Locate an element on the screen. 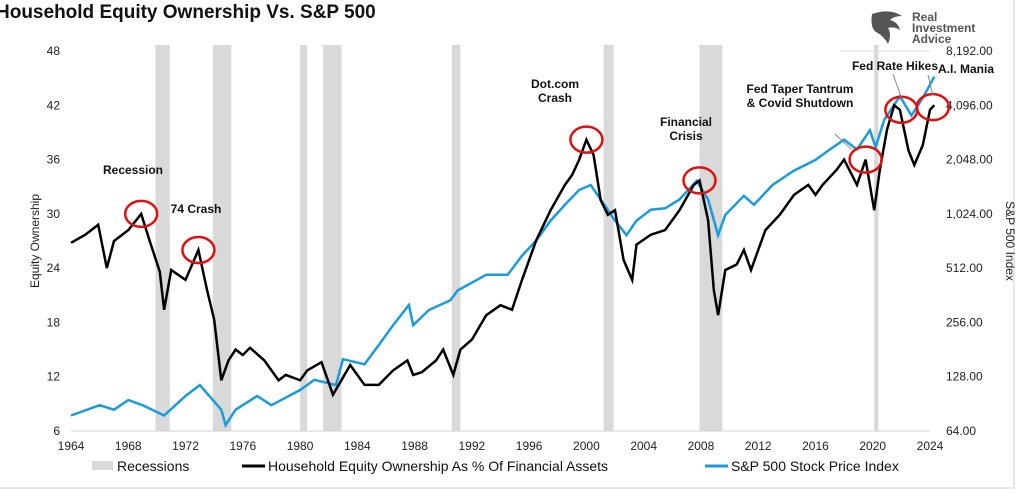  x-tick-label: 1984 is located at coordinates (357, 446).